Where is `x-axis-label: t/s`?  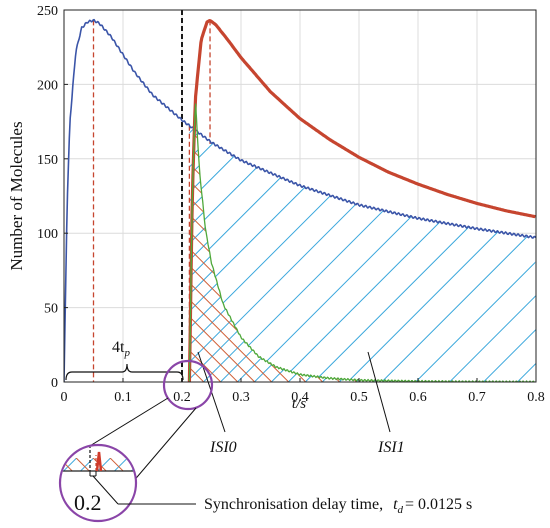 x-axis-label: t/s is located at coordinates (299, 404).